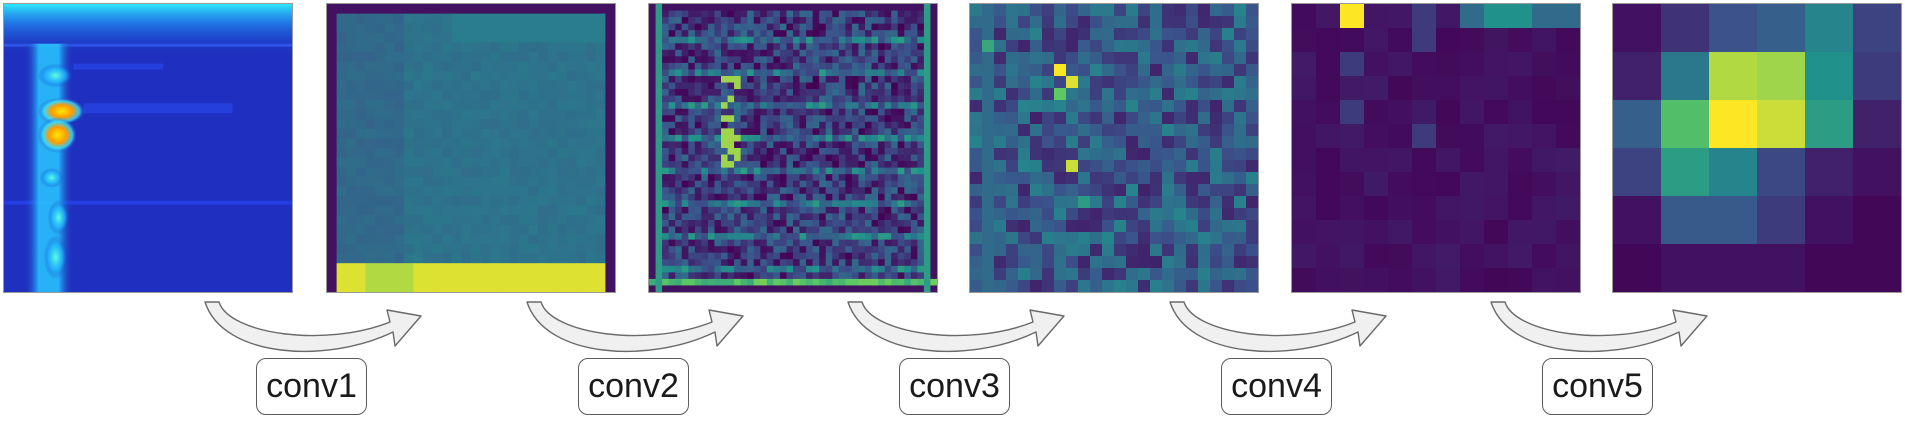 This screenshot has width=1905, height=424. What do you see at coordinates (1757, 148) in the screenshot?
I see `conv5-feature-map` at bounding box center [1757, 148].